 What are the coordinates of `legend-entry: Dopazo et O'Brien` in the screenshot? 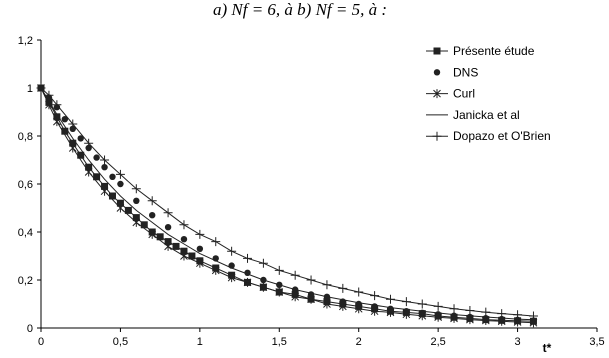 It's located at (488, 136).